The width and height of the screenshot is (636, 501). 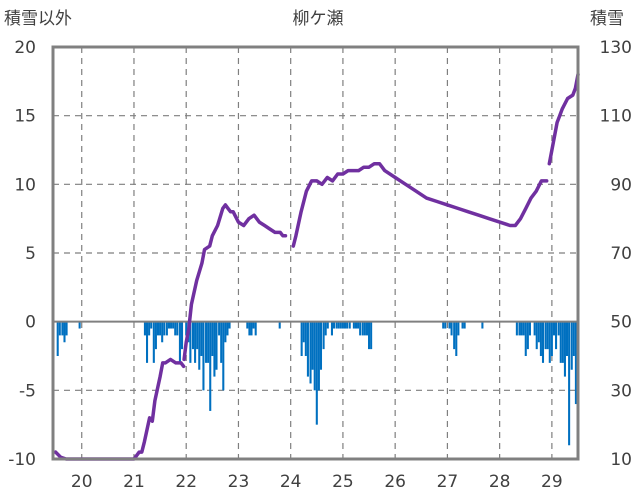 What do you see at coordinates (25, 48) in the screenshot?
I see `left-tick-label: 20` at bounding box center [25, 48].